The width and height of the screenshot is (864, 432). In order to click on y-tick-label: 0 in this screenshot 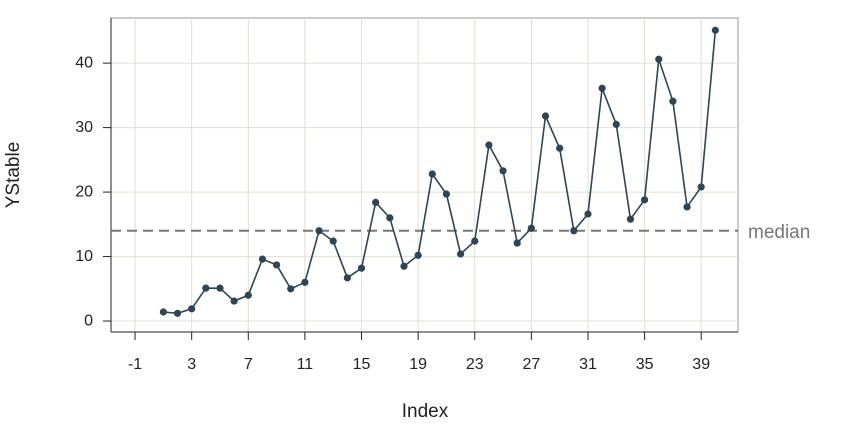, I will do `click(88, 320)`.